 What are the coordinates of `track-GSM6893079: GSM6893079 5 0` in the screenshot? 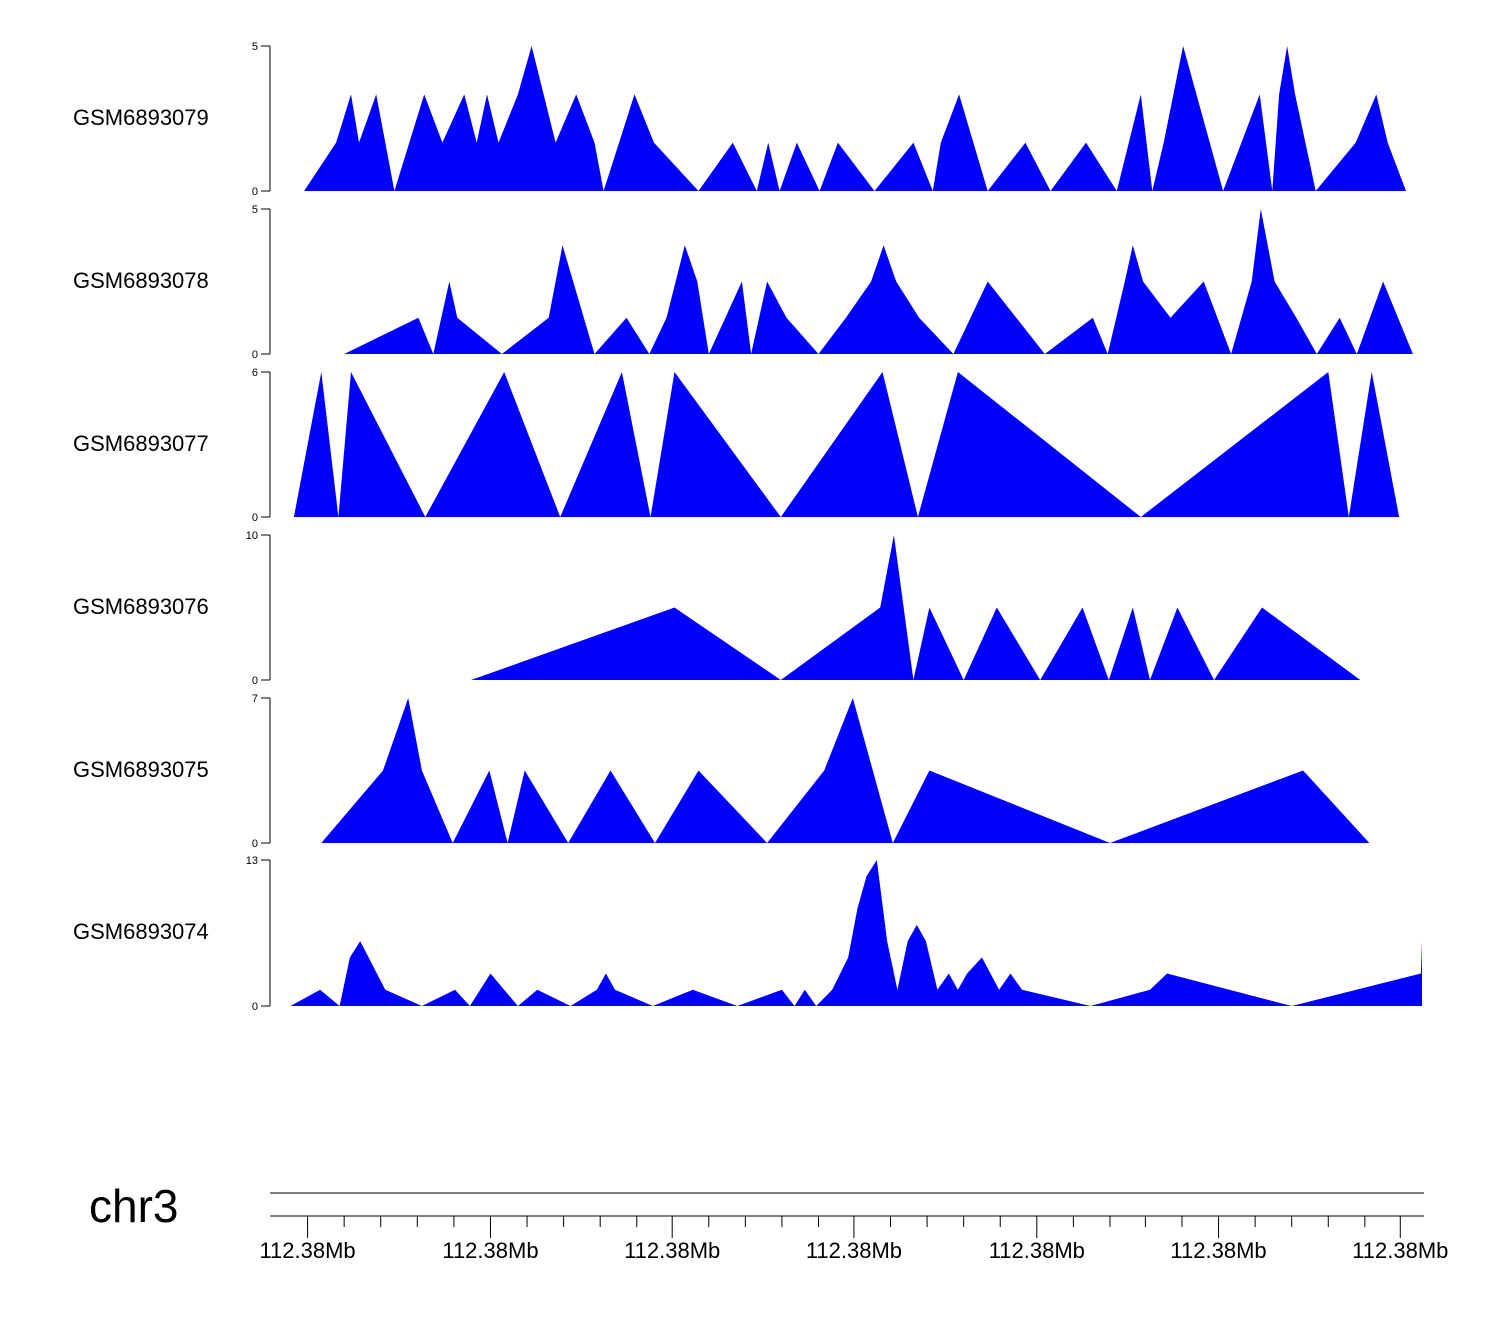 It's located at (740, 119).